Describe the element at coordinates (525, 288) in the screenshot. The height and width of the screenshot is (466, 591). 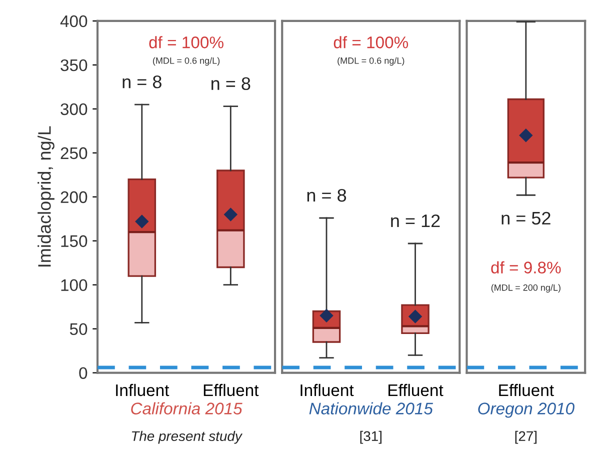
I see `annotation: (MDL = 200 ng/L)` at that location.